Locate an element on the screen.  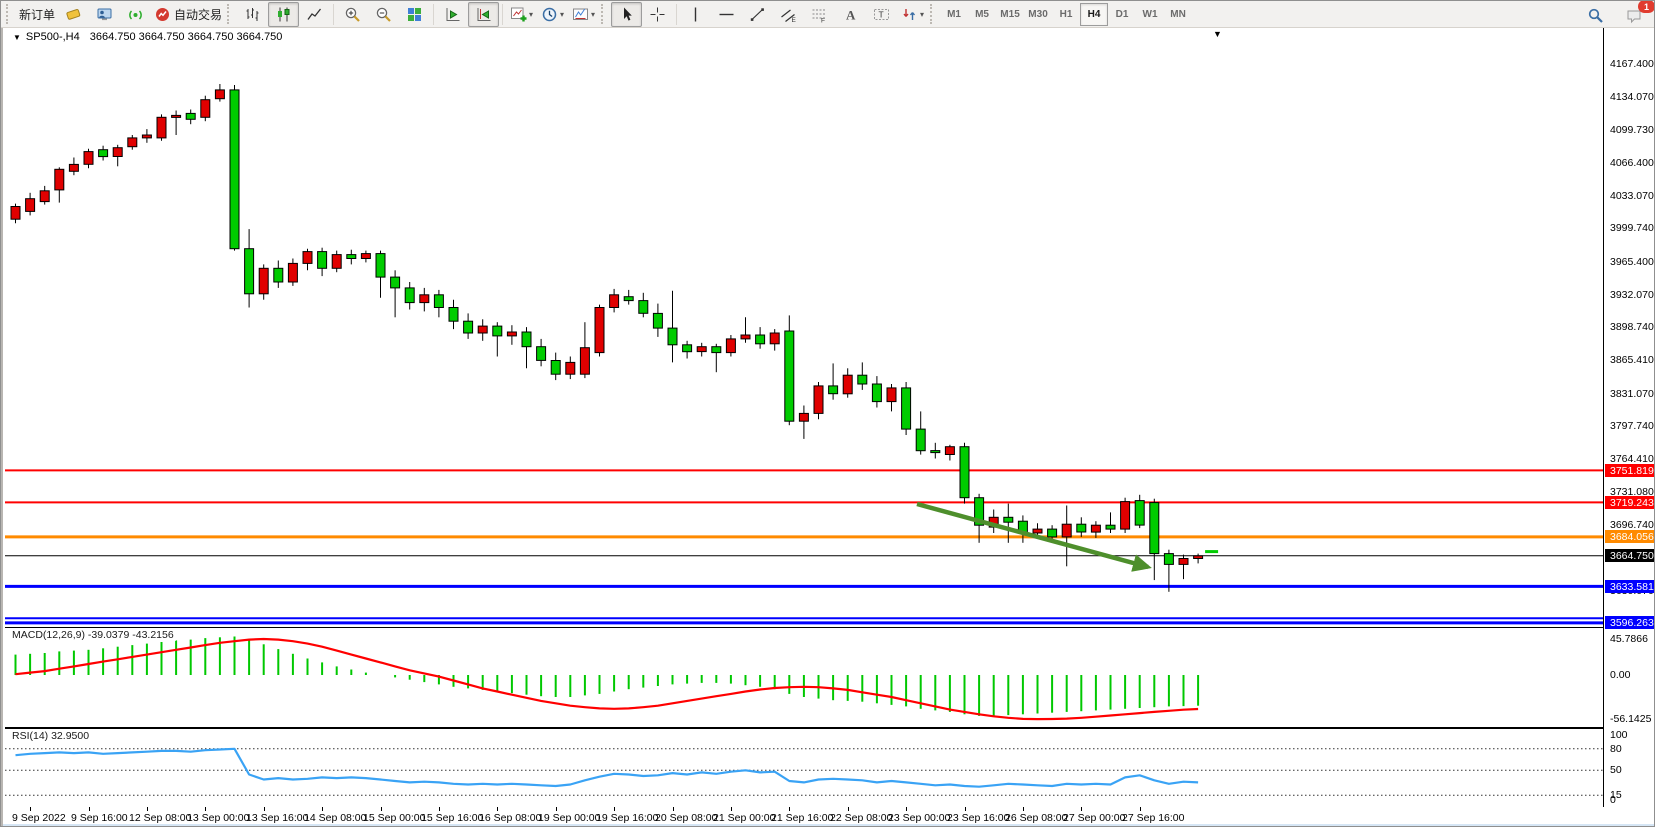
periods-icon is located at coordinates (549, 14).